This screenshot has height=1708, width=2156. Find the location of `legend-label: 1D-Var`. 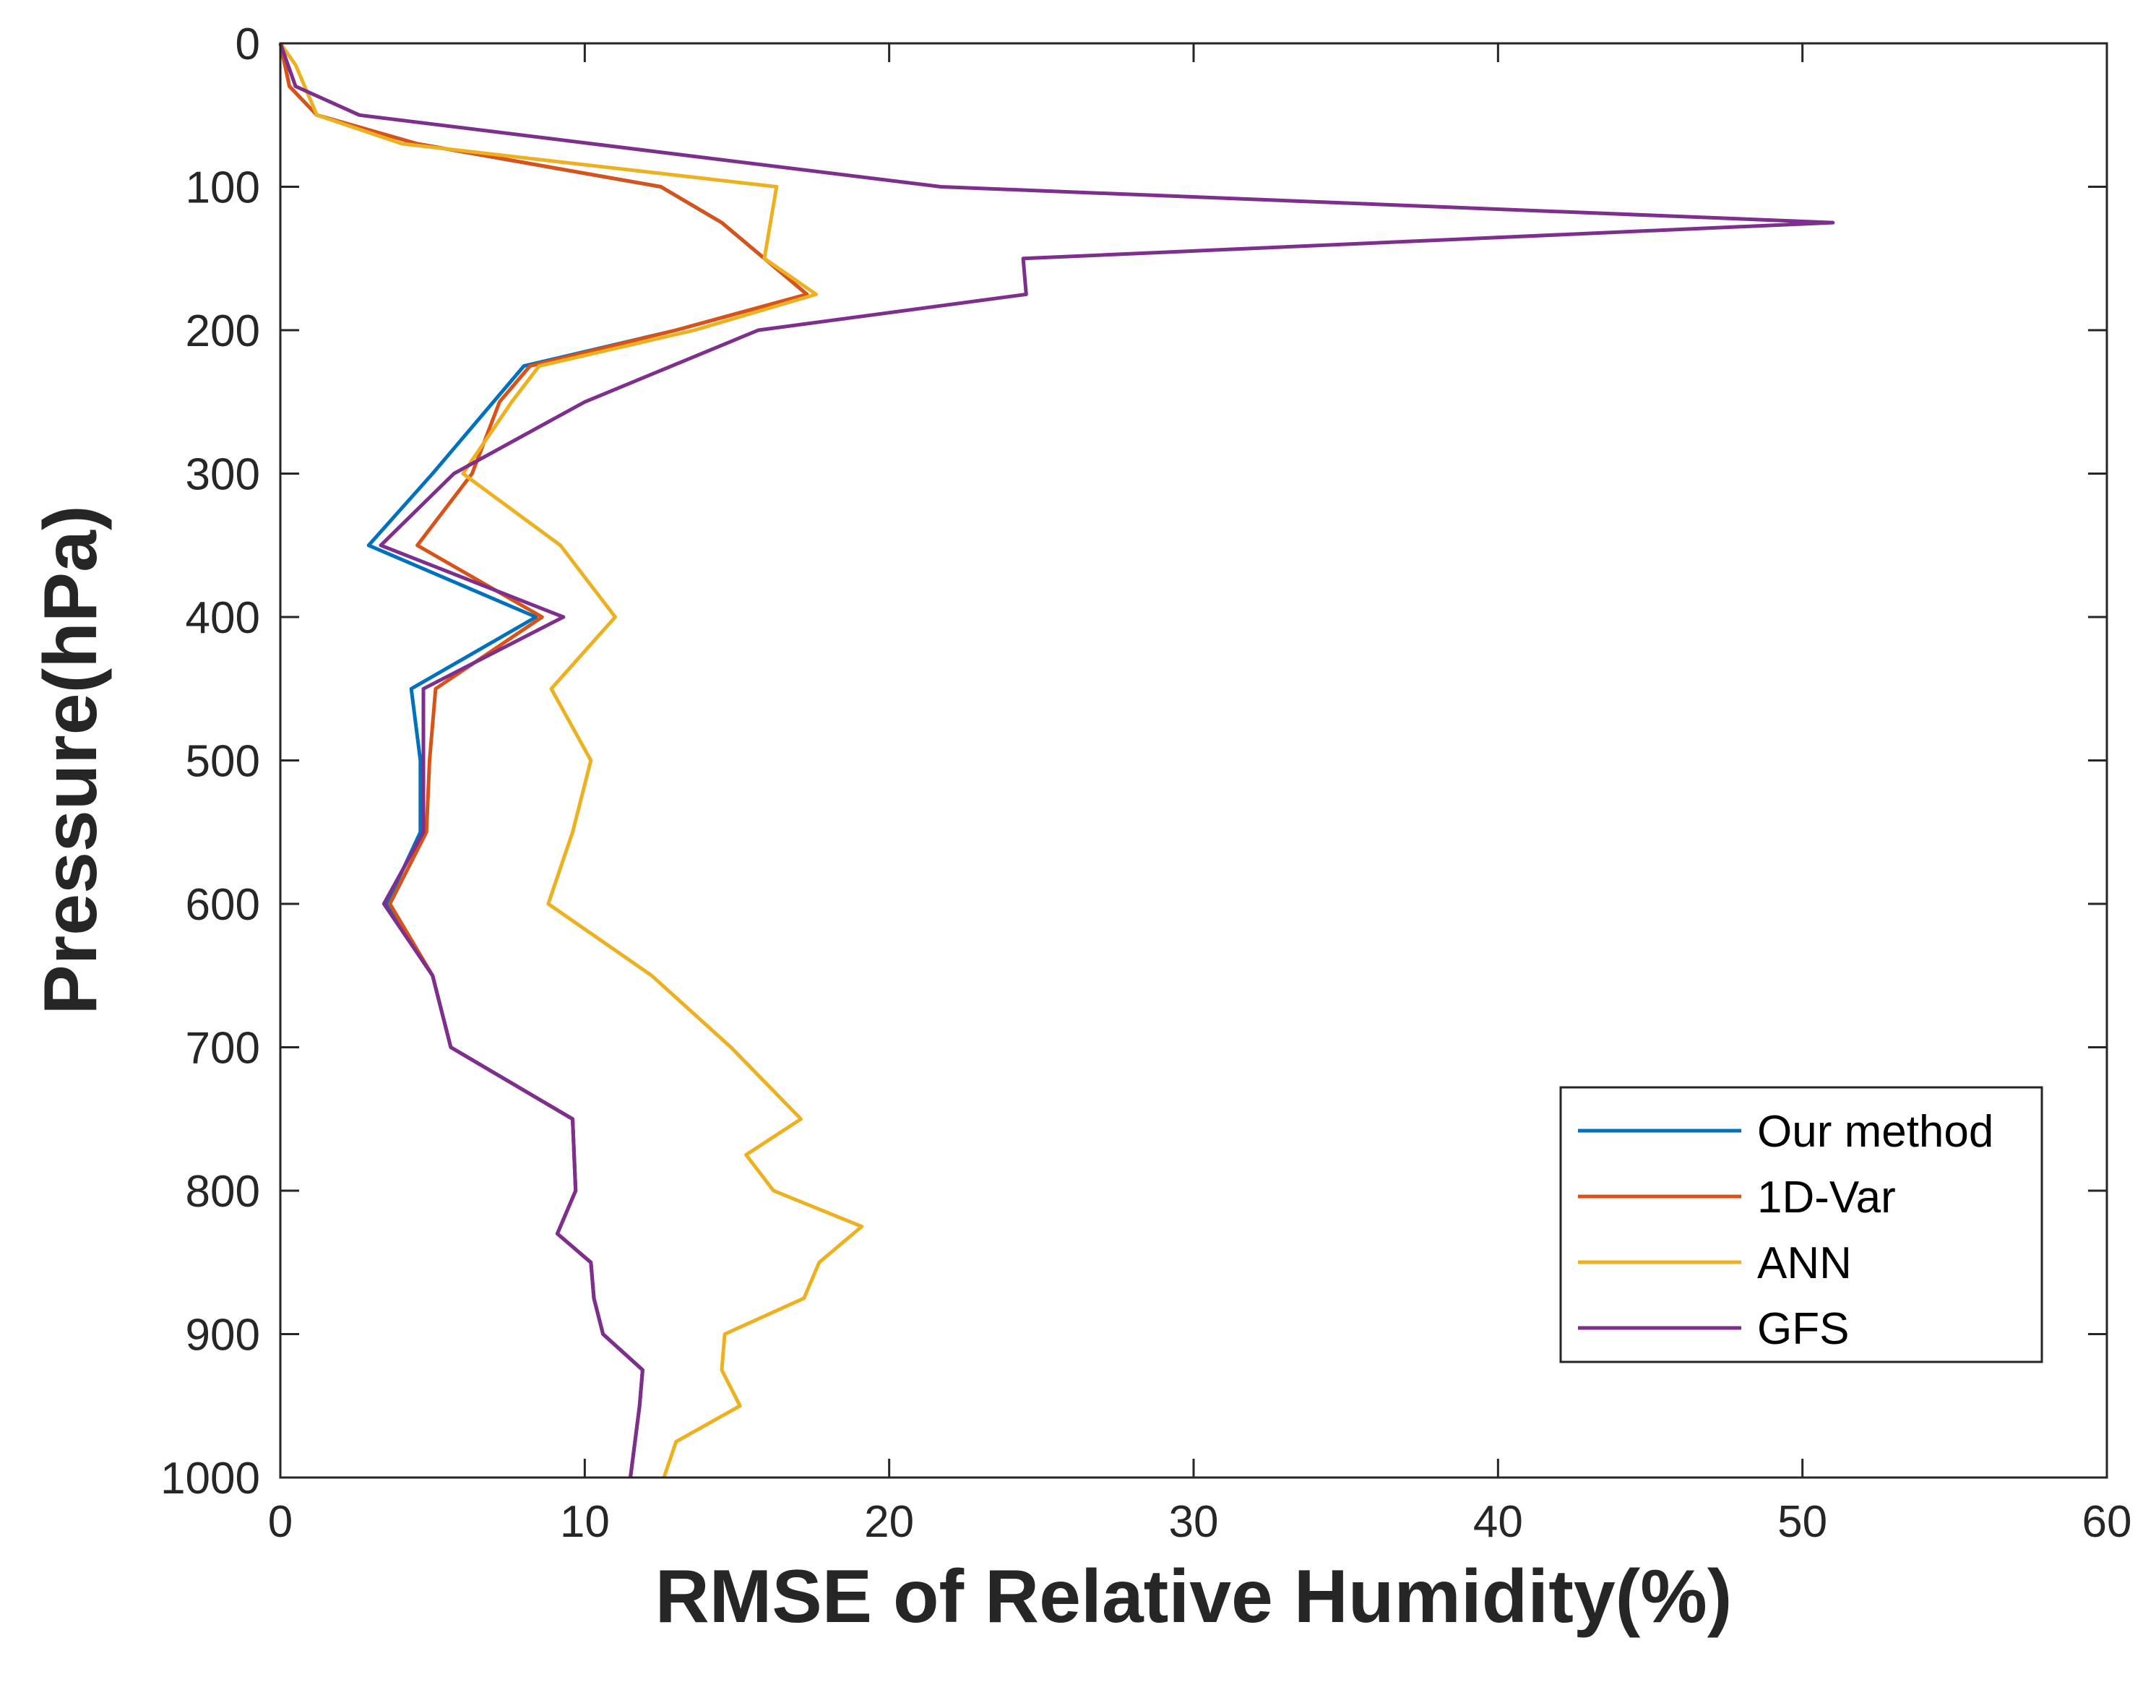

legend-label: 1D-Var is located at coordinates (1826, 1197).